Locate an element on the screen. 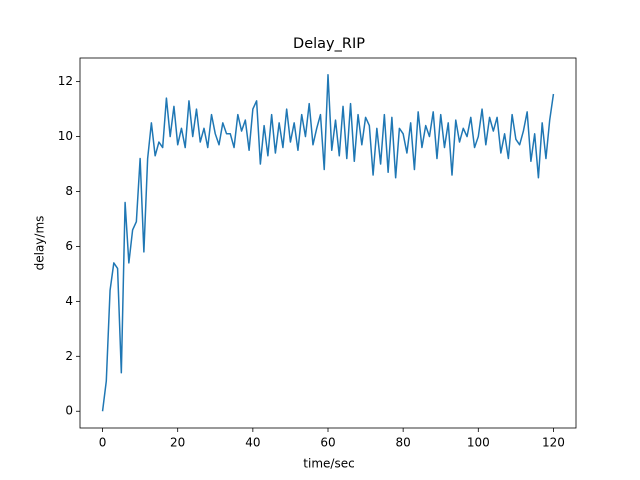  y-tick-label: 10 is located at coordinates (65, 136).